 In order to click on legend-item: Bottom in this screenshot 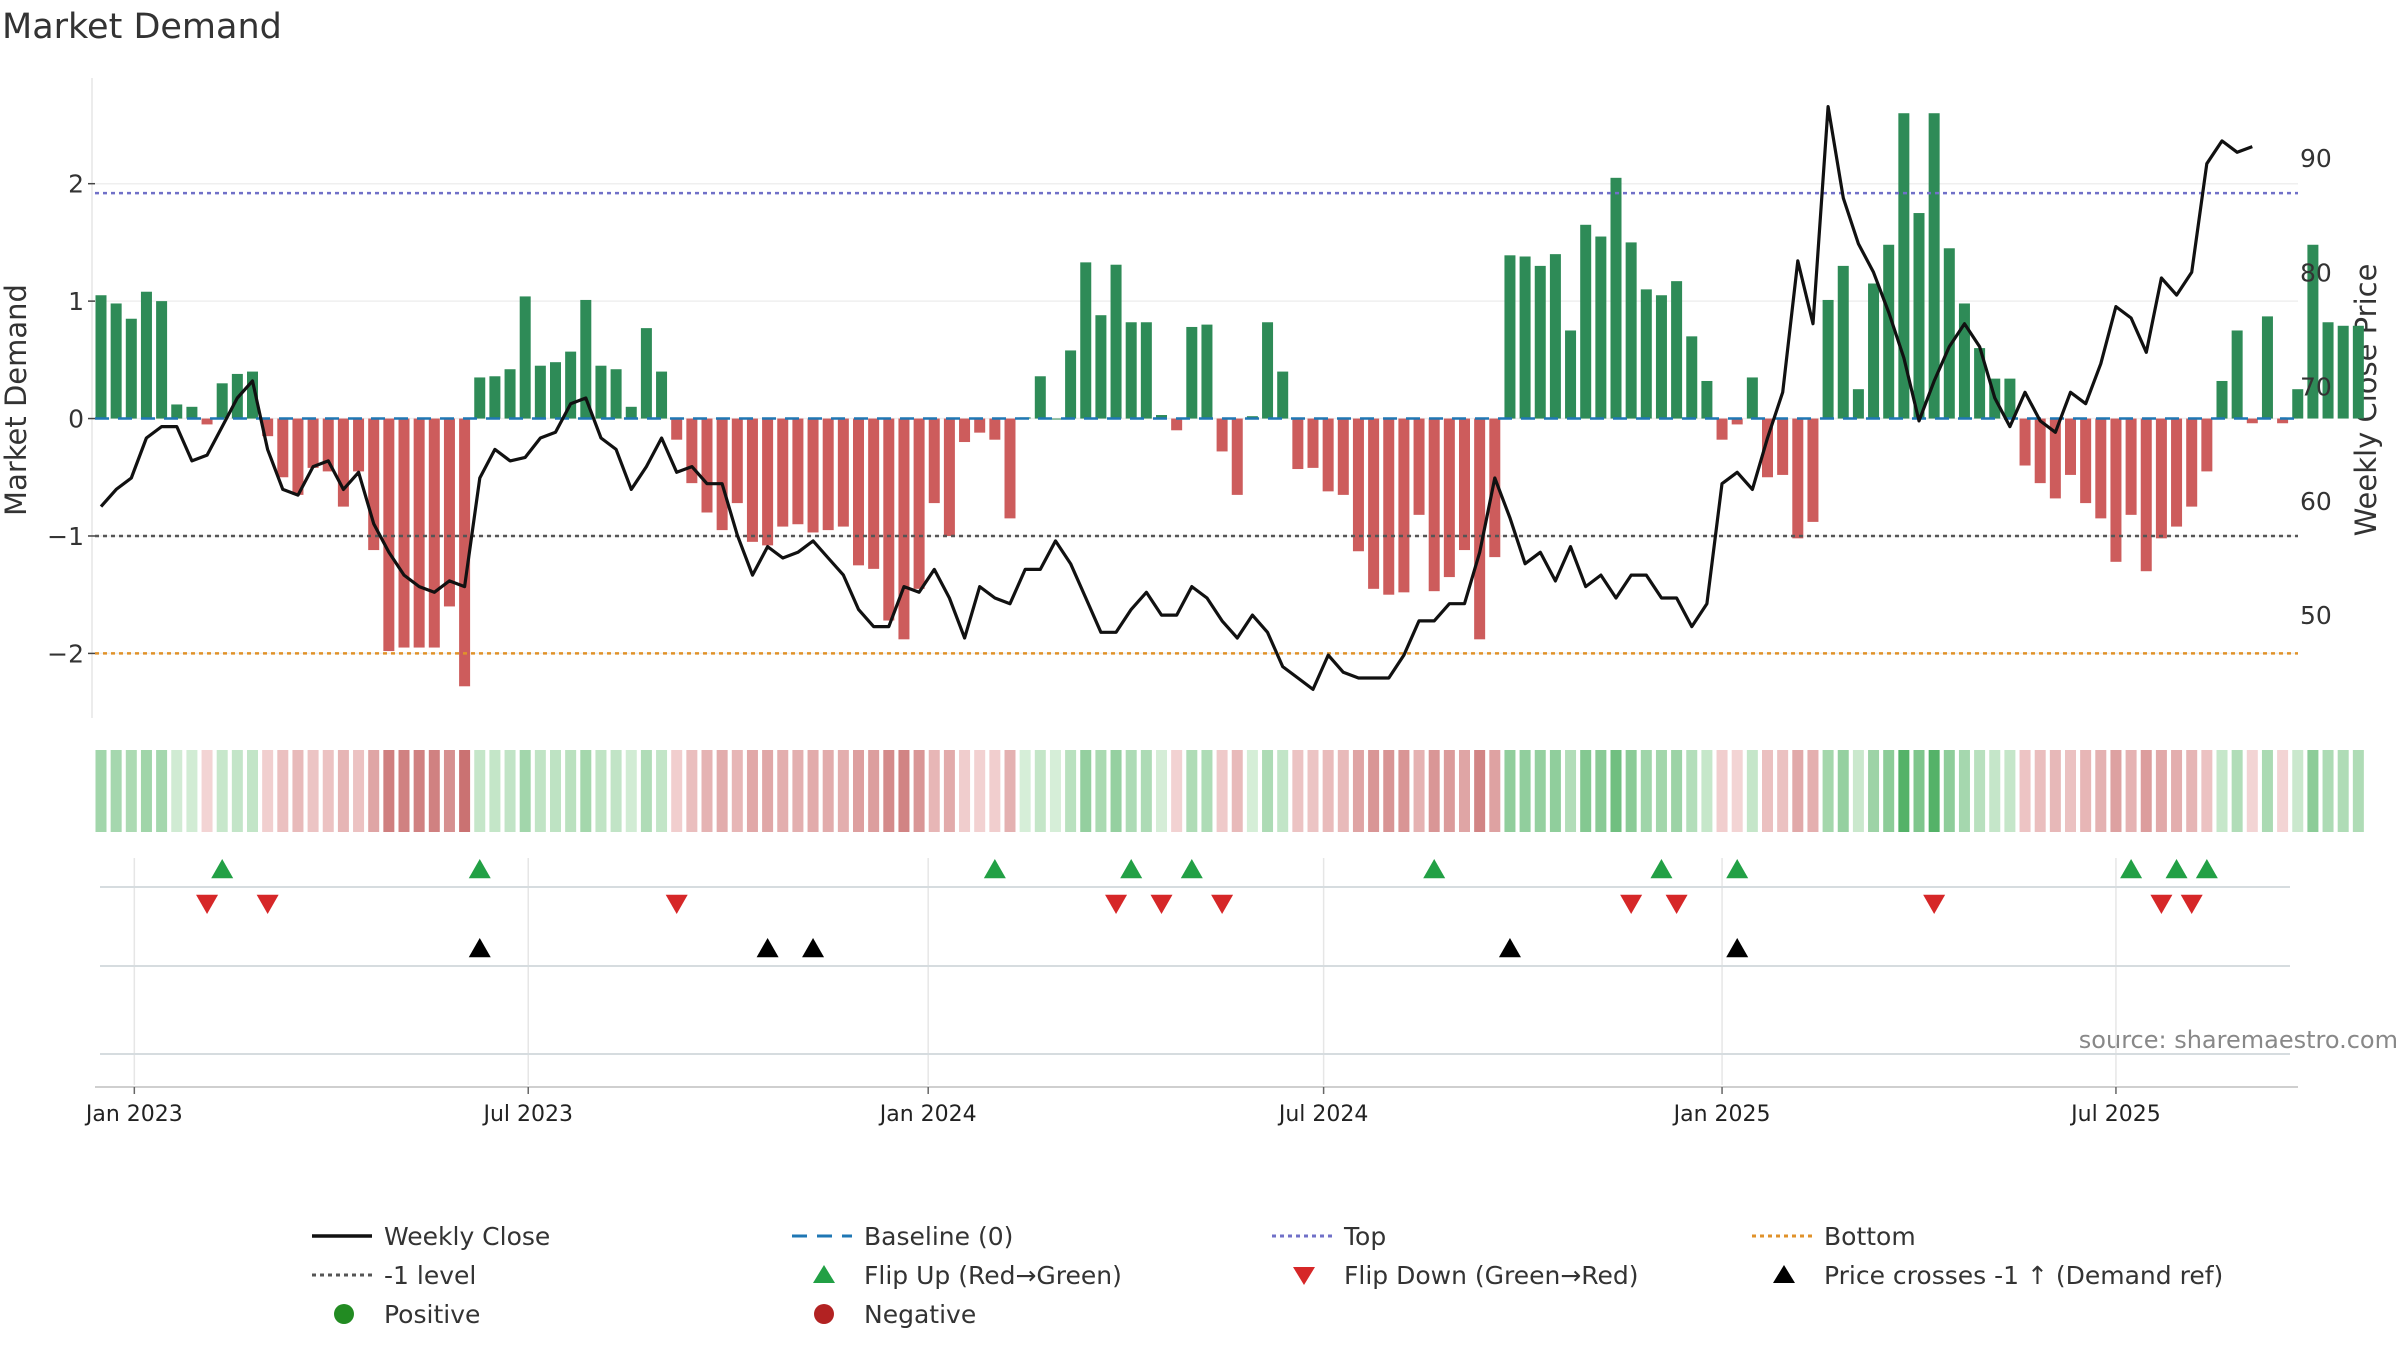, I will do `click(1834, 1236)`.